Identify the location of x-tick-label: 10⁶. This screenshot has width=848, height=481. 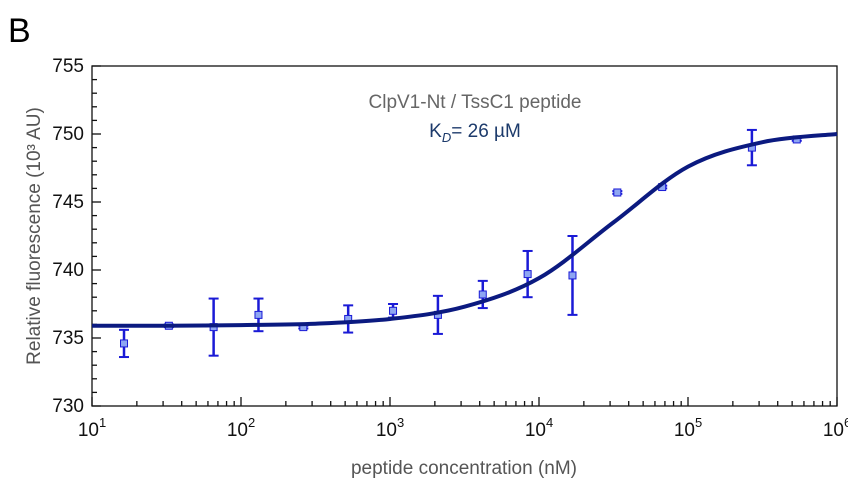
(835, 428).